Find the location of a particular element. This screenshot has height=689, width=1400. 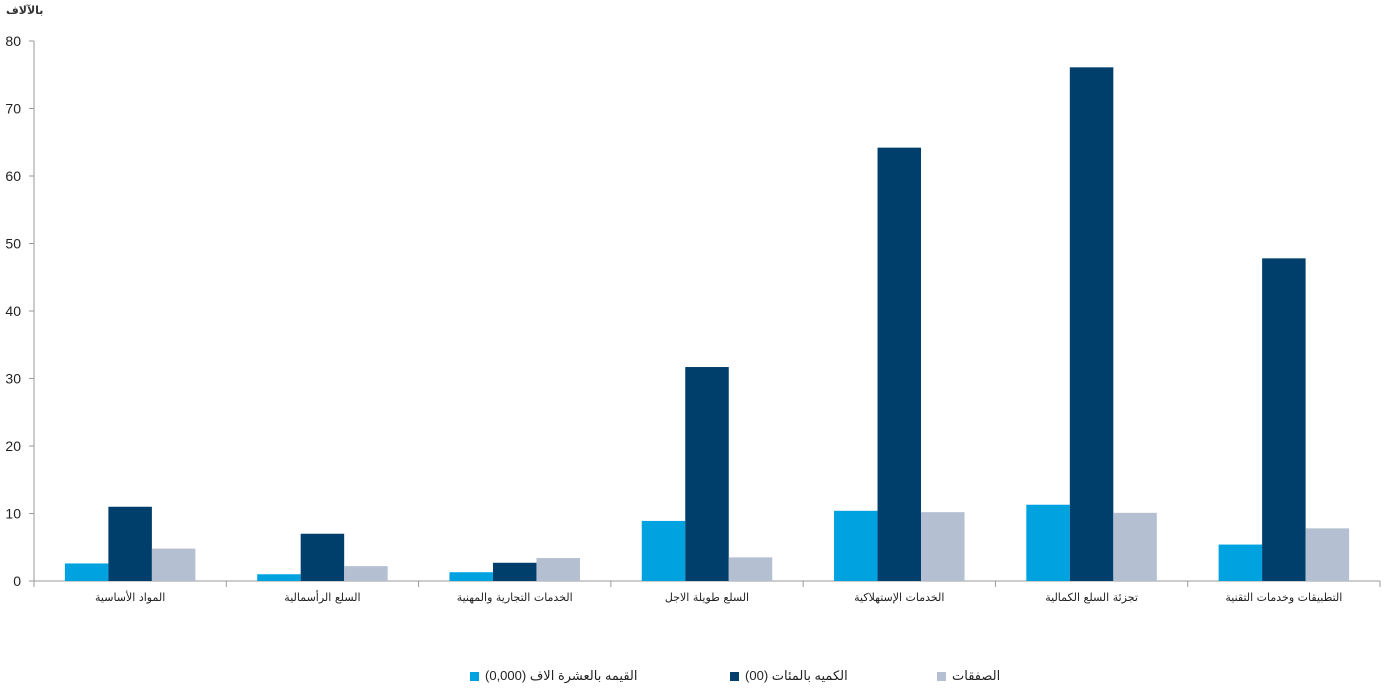

y-tick-label: 30 is located at coordinates (13, 379).